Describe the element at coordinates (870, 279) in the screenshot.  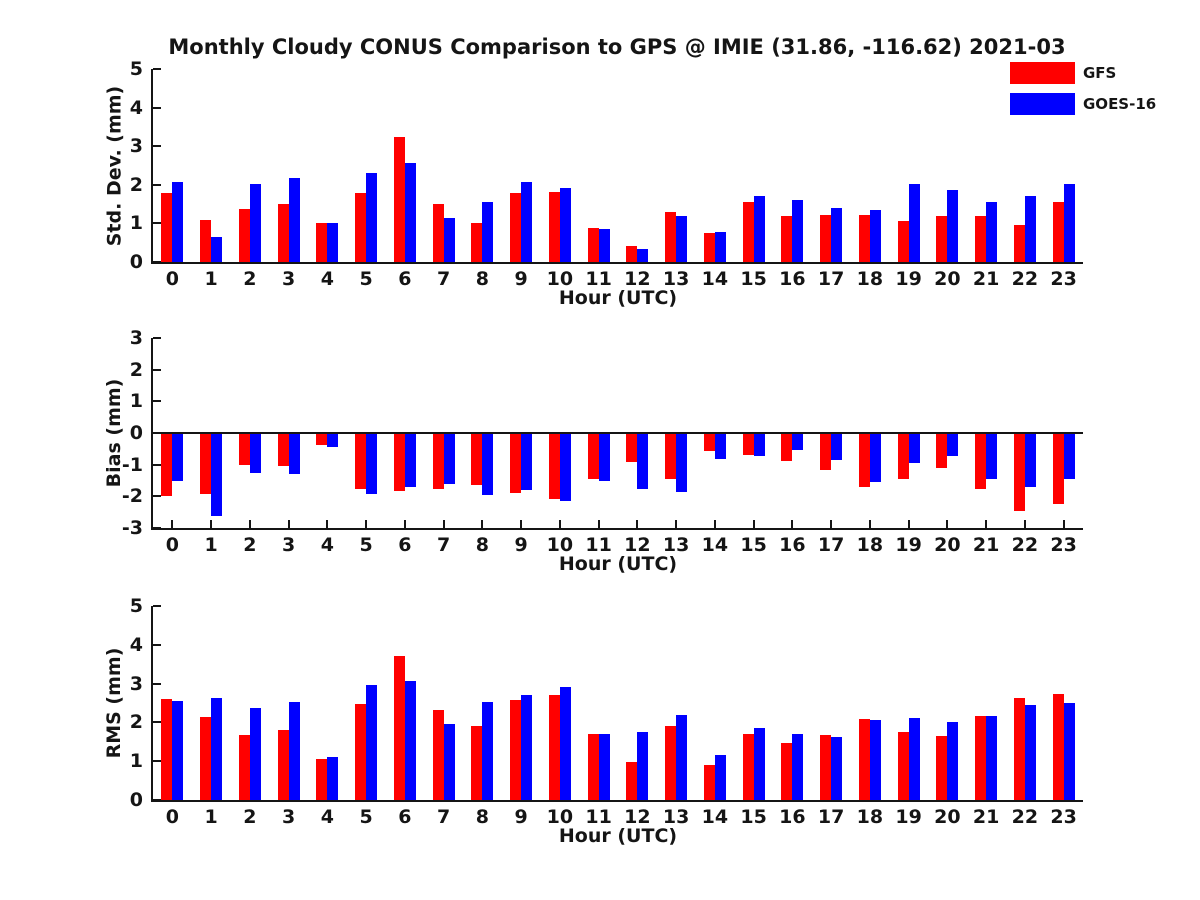
I see `x-tick-label: 18` at that location.